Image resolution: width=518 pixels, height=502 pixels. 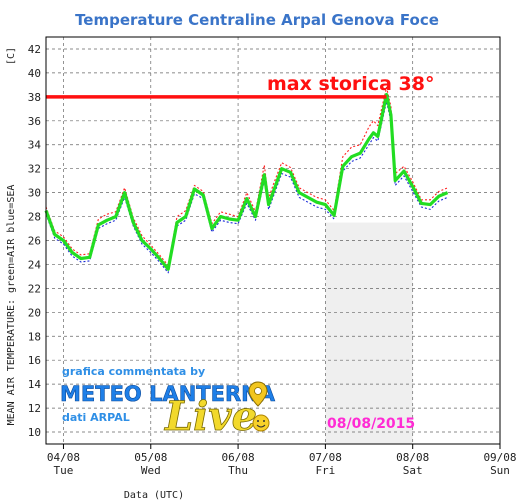 What do you see at coordinates (133, 371) in the screenshot?
I see `watermark-caption: grafica commentata by` at bounding box center [133, 371].